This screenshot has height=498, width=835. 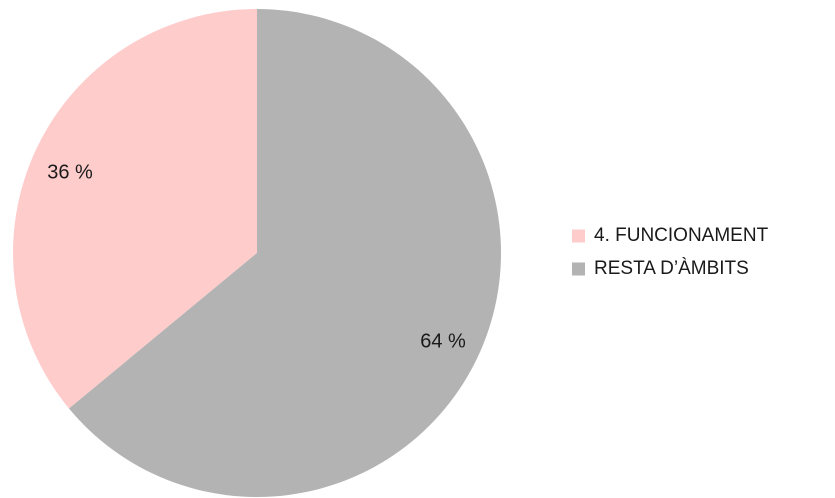 I want to click on legend-swatch-resta-d-ambits, so click(x=578, y=269).